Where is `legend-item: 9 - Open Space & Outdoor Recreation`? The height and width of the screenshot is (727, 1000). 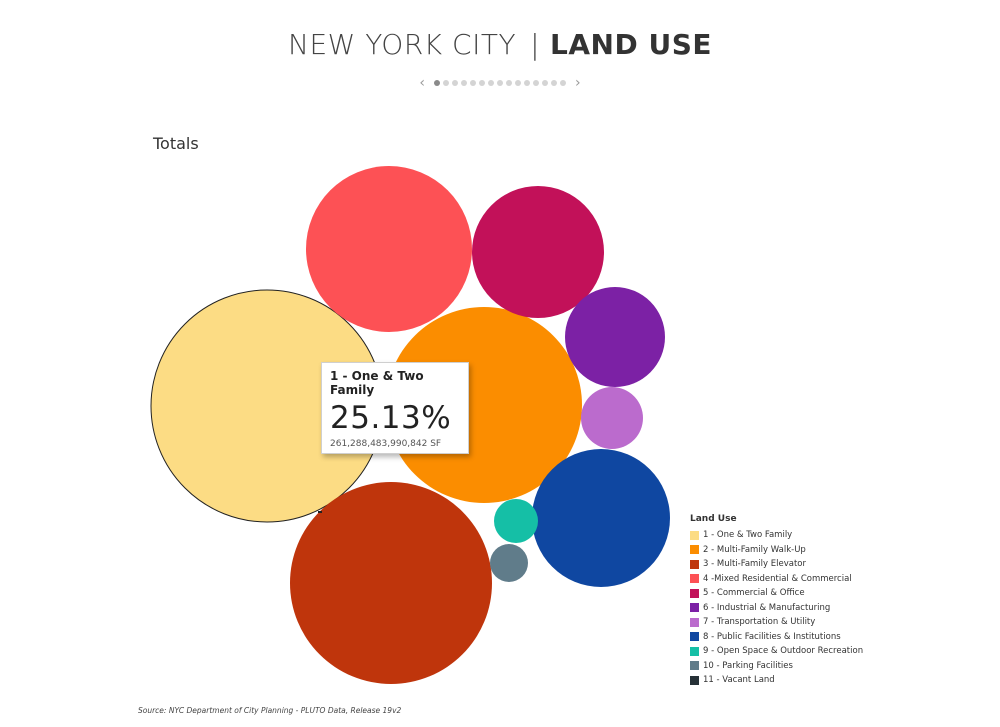
legend-item: 9 - Open Space & Outdoor Recreation is located at coordinates (776, 651).